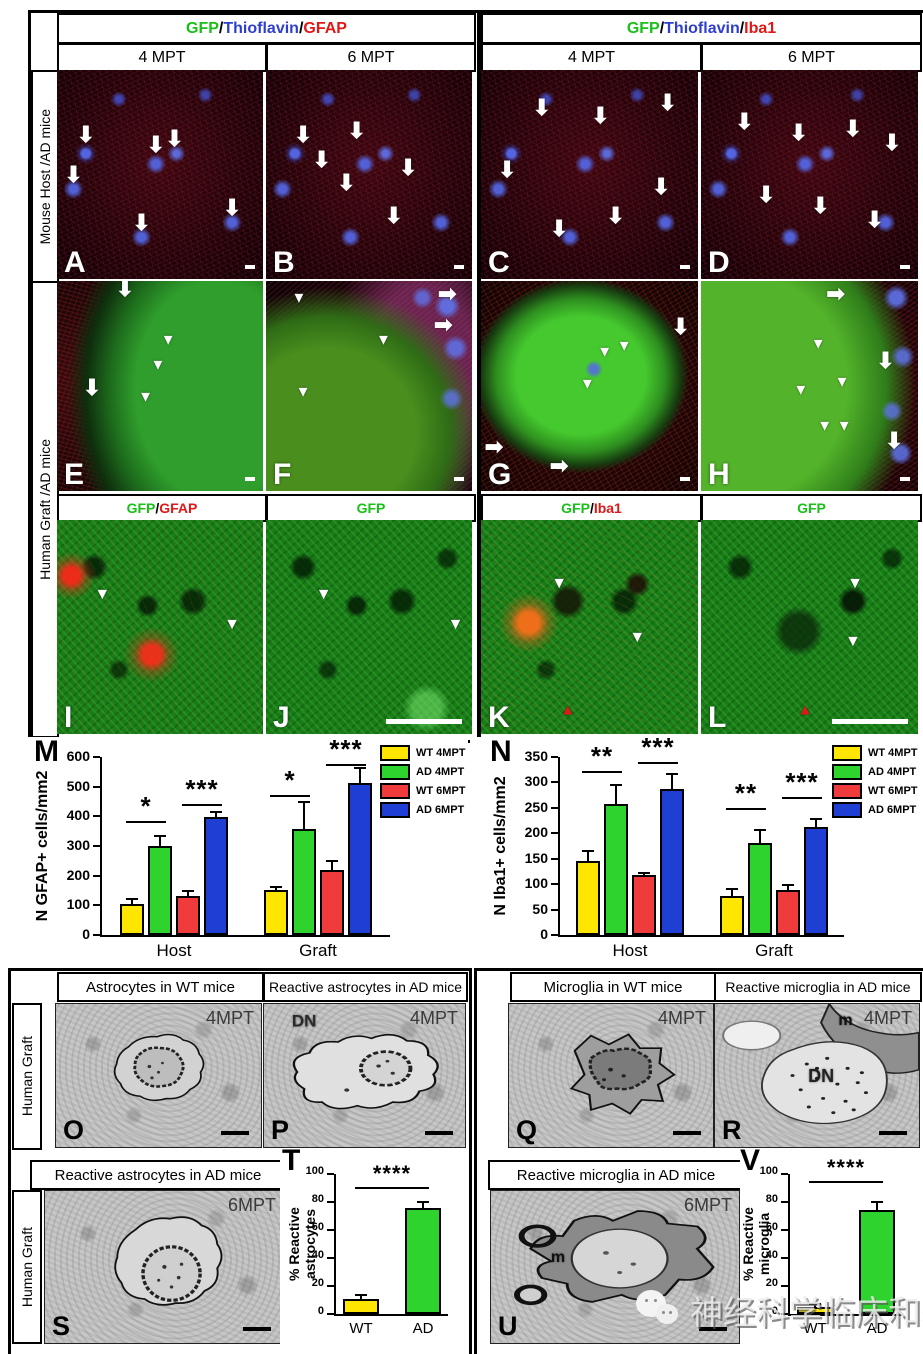 The height and width of the screenshot is (1354, 923). I want to click on fluorescence-panel-L: L ▼ ▼ ▲, so click(809, 627).